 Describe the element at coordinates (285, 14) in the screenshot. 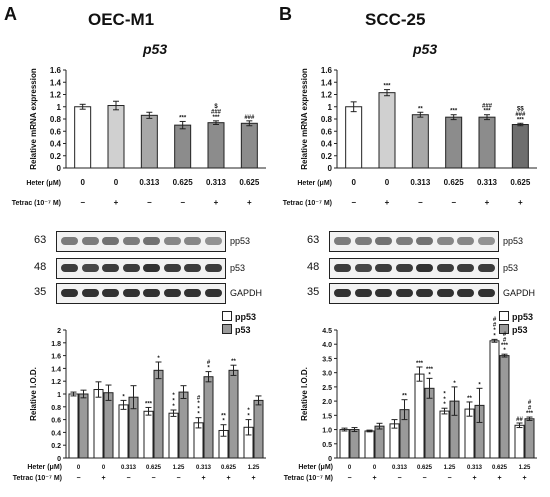

I see `panel-letter: B` at that location.